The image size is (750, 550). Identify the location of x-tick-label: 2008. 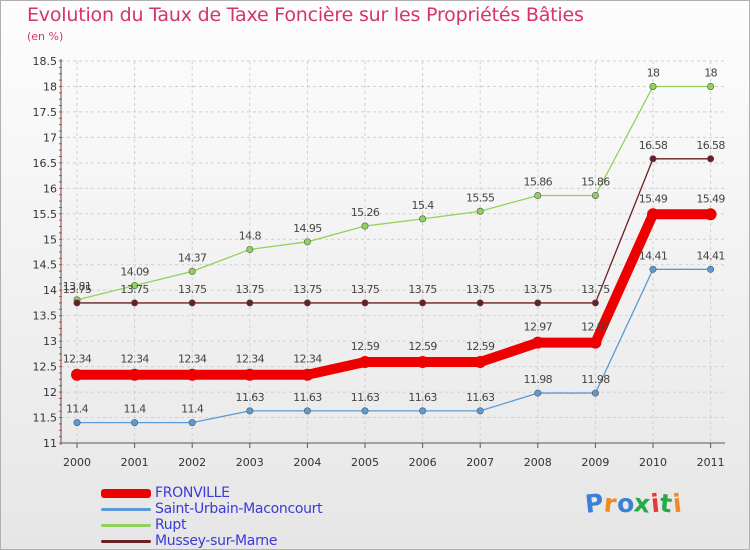
(538, 462).